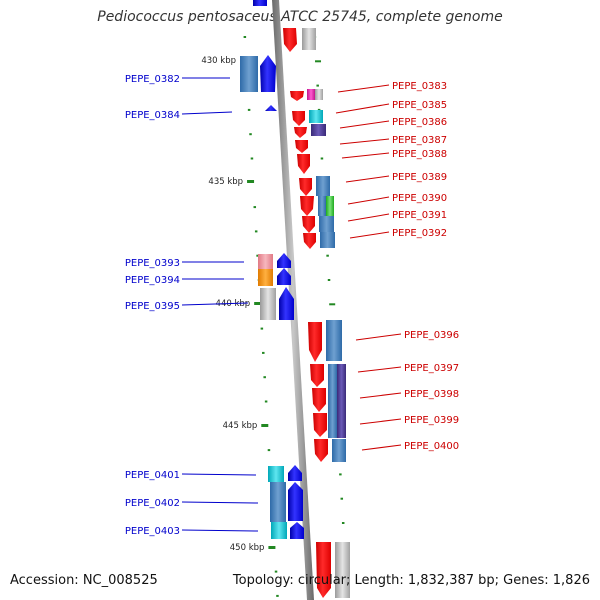  I want to click on gene-label-pepe_0403: PEPE_0403, so click(152, 531).